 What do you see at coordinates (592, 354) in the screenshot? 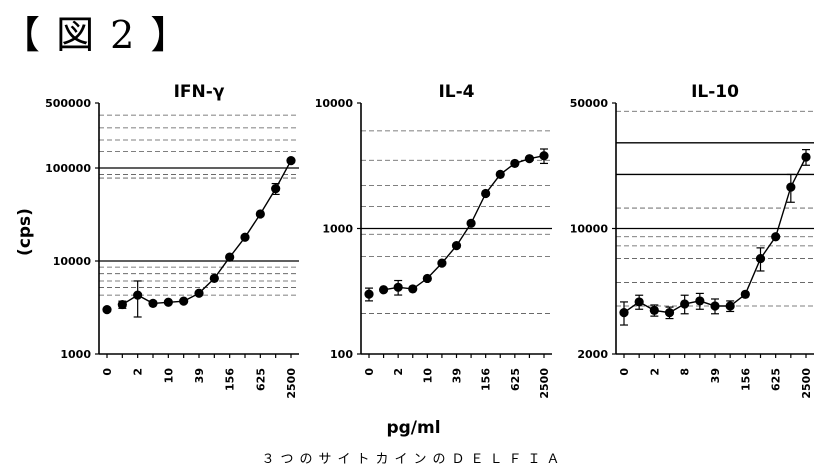
I see `y-tick-label: 2000` at bounding box center [592, 354].